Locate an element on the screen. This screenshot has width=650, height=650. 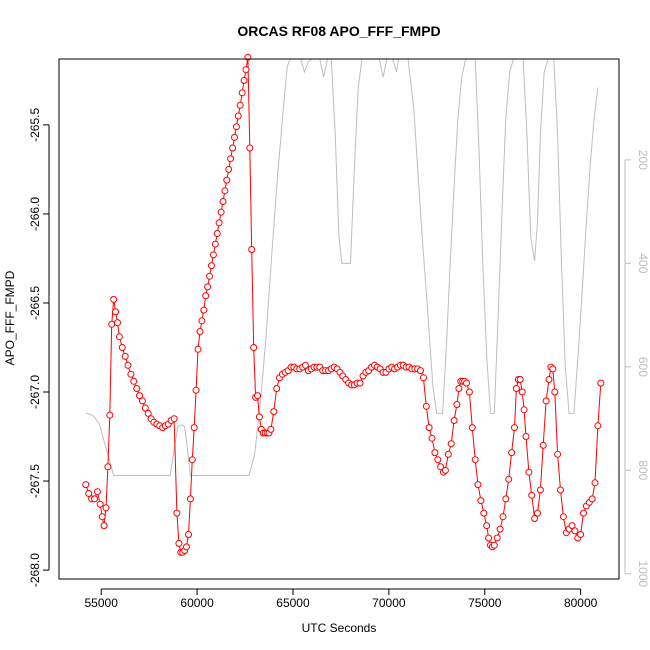
y2-tick-label: 200 is located at coordinates (643, 160).